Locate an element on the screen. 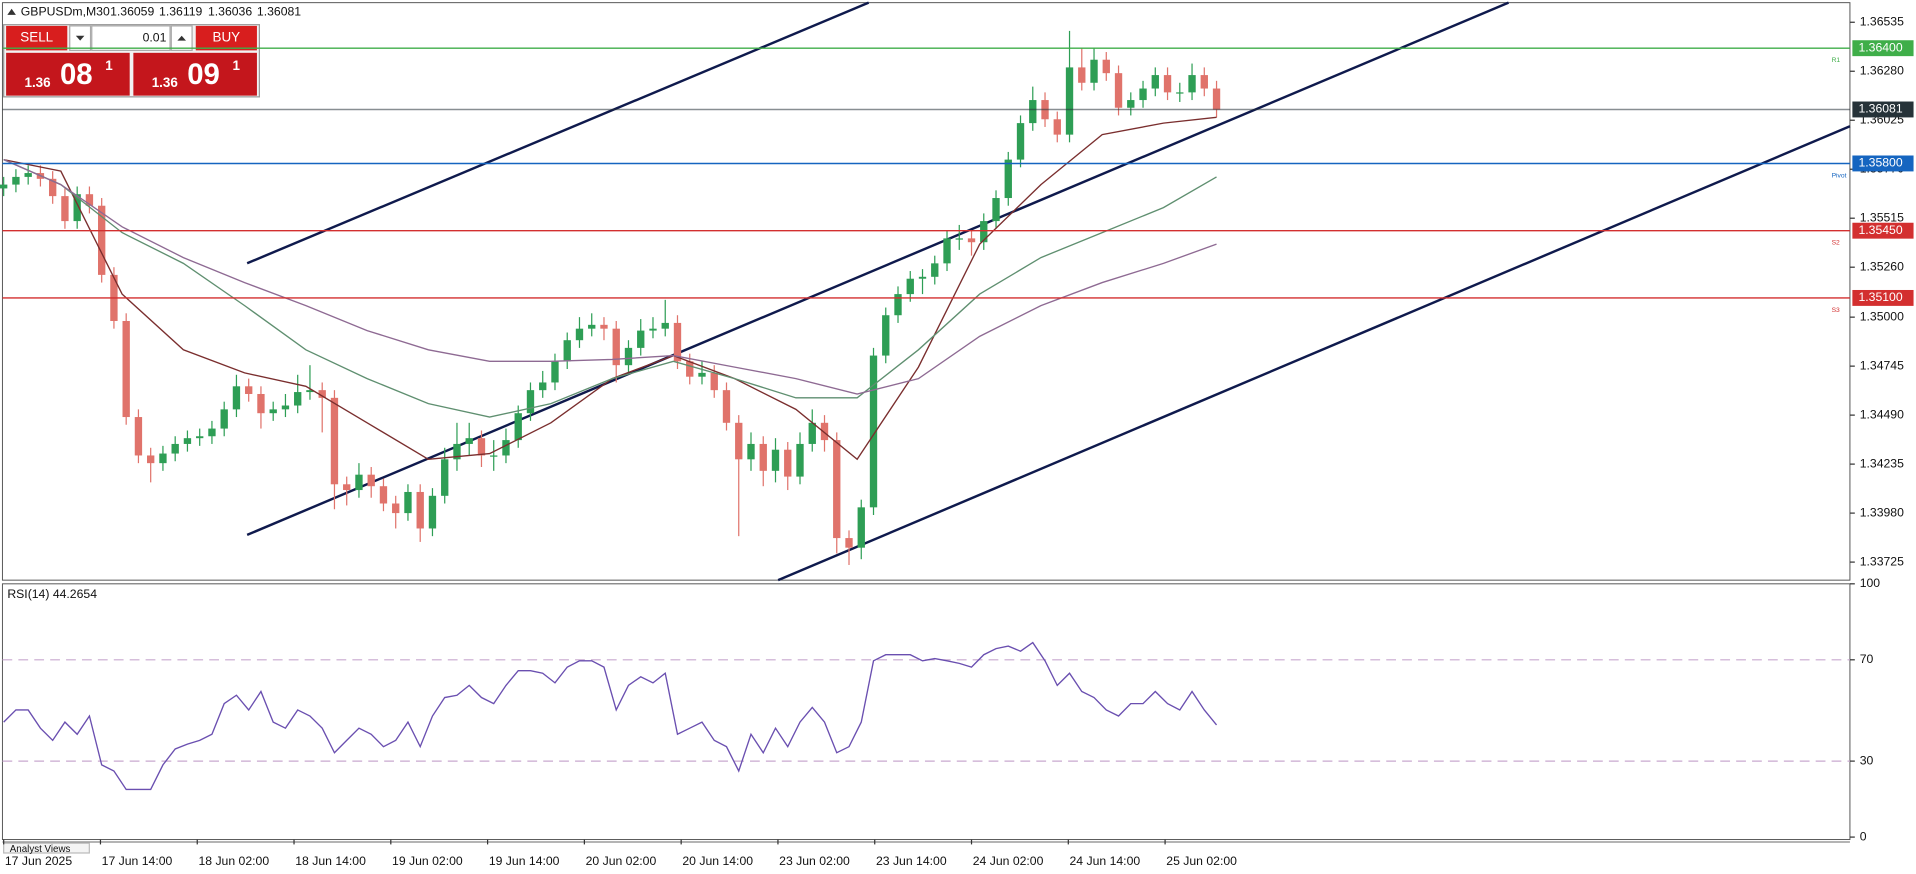 This screenshot has height=874, width=1916. x-tick-label: 17 Jun 2025 is located at coordinates (38, 861).